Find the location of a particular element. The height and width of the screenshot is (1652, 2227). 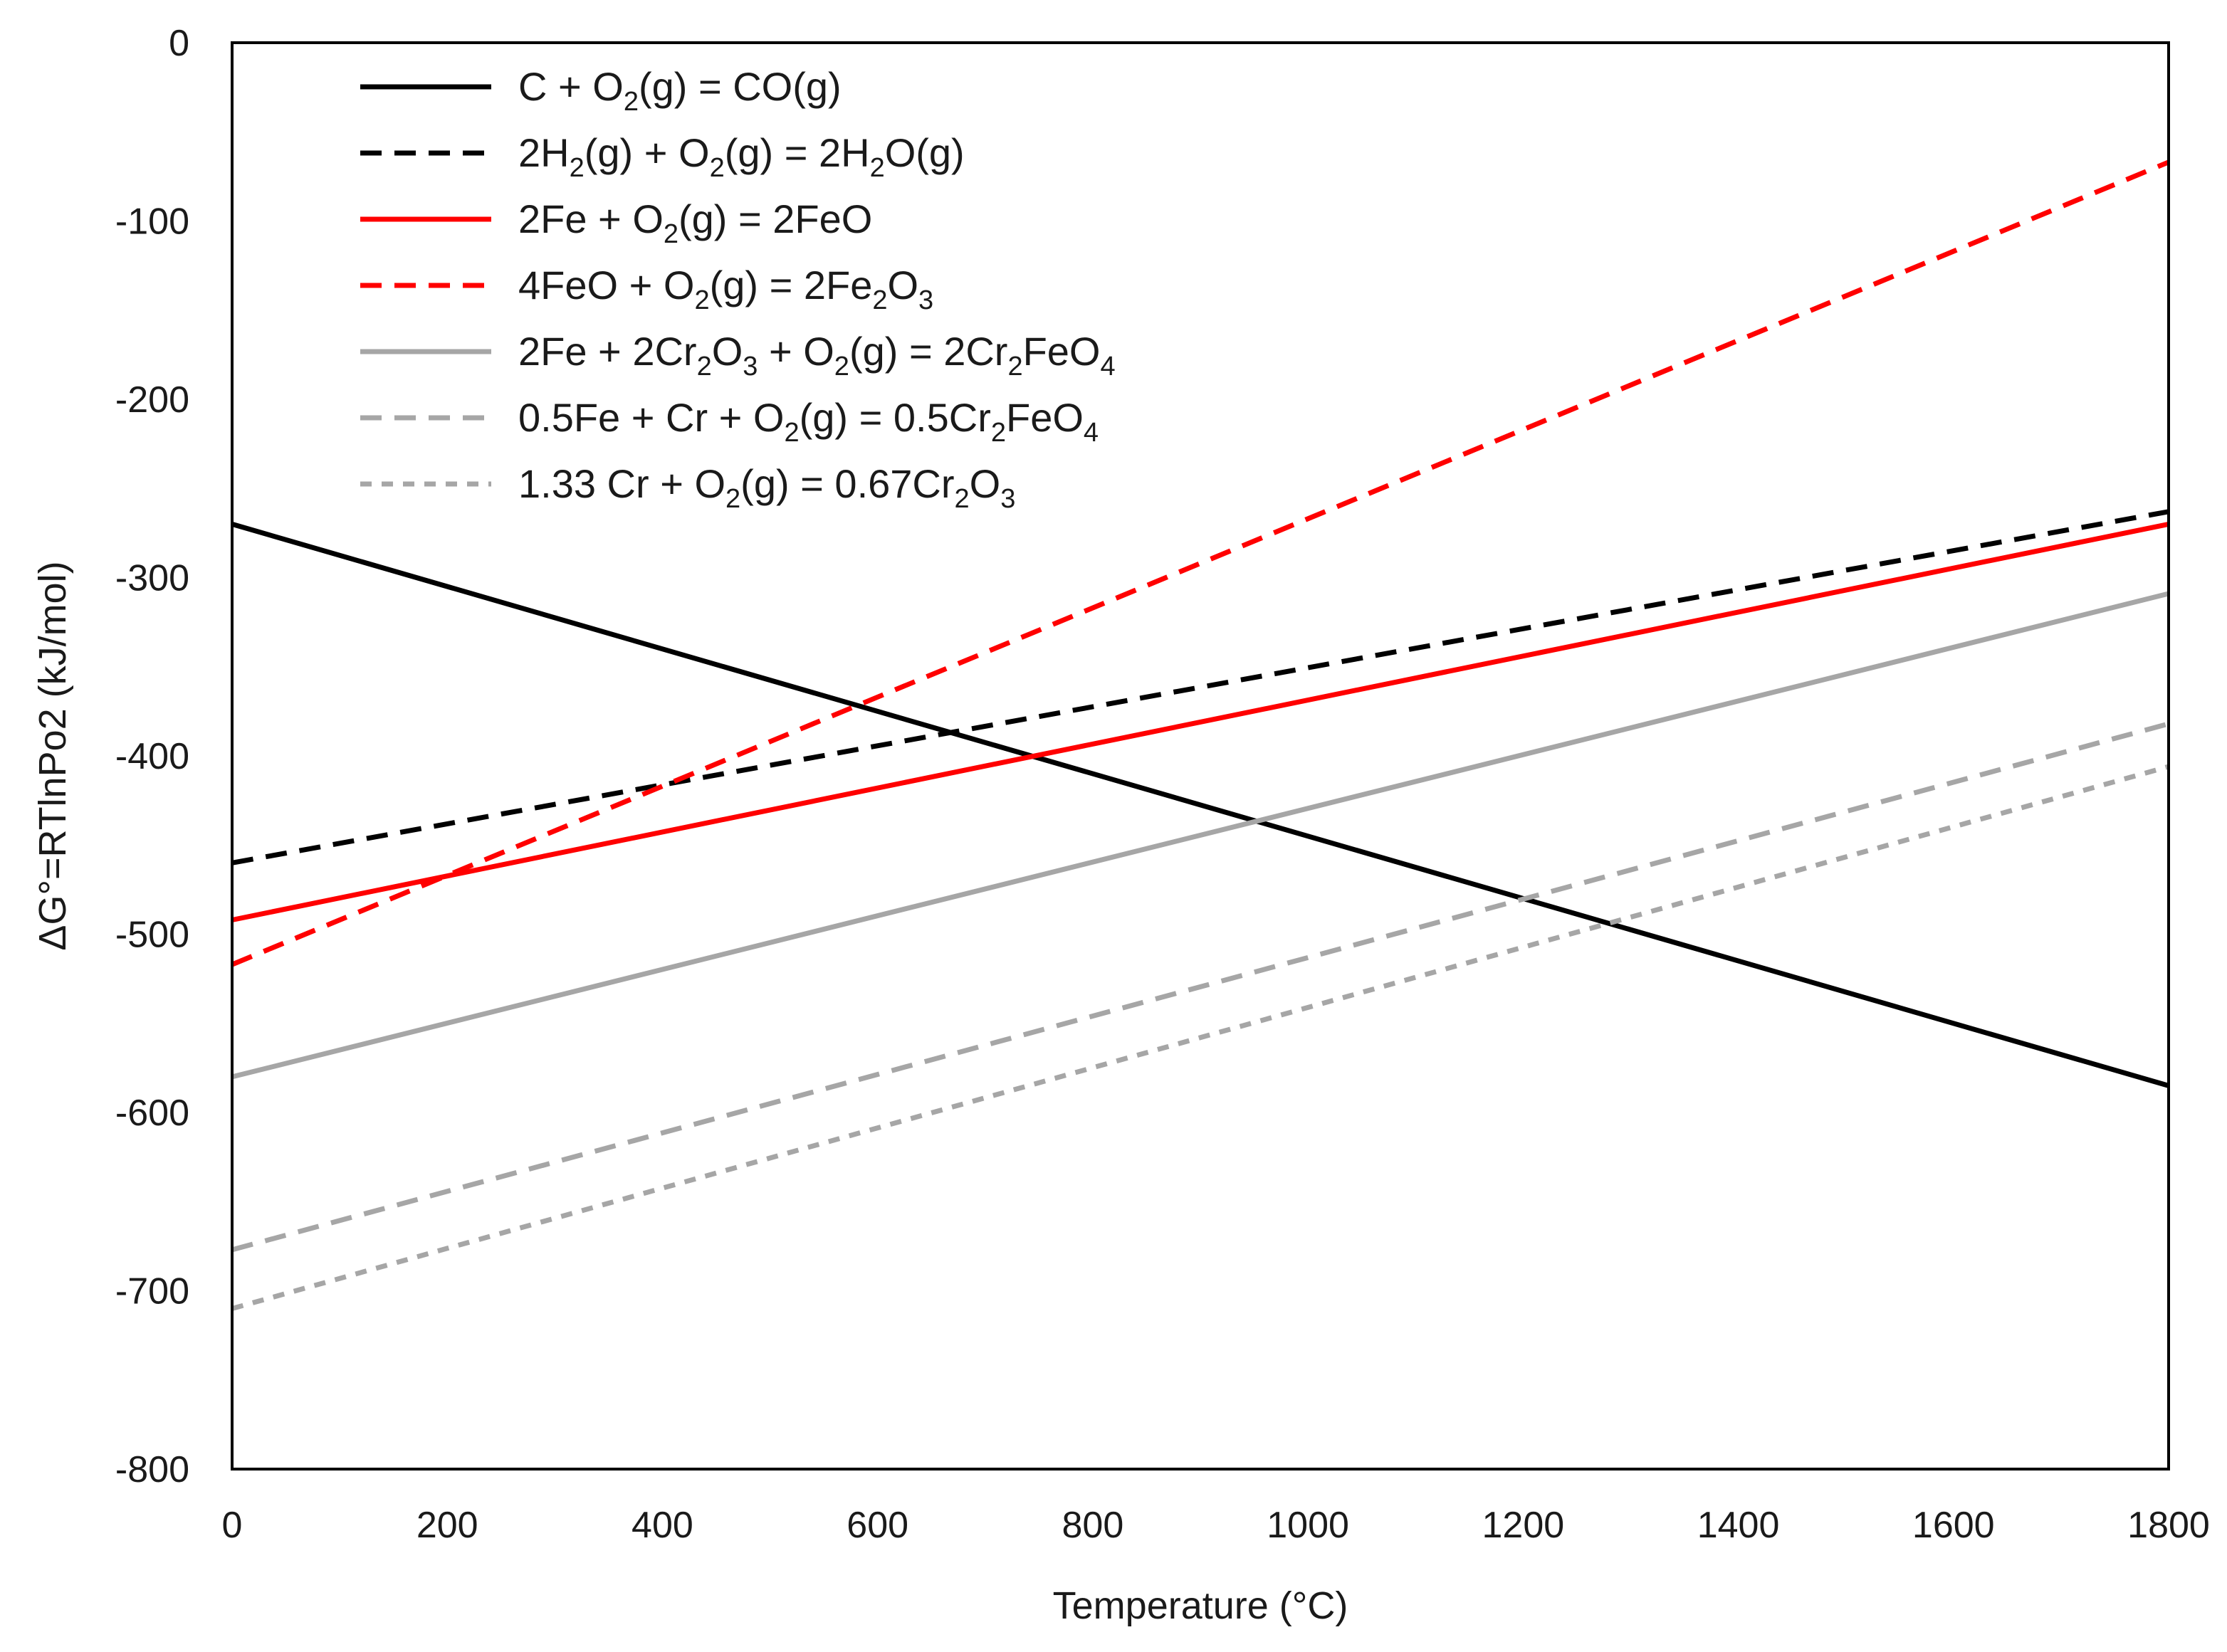

y-tick-label: -400 is located at coordinates (152, 756).